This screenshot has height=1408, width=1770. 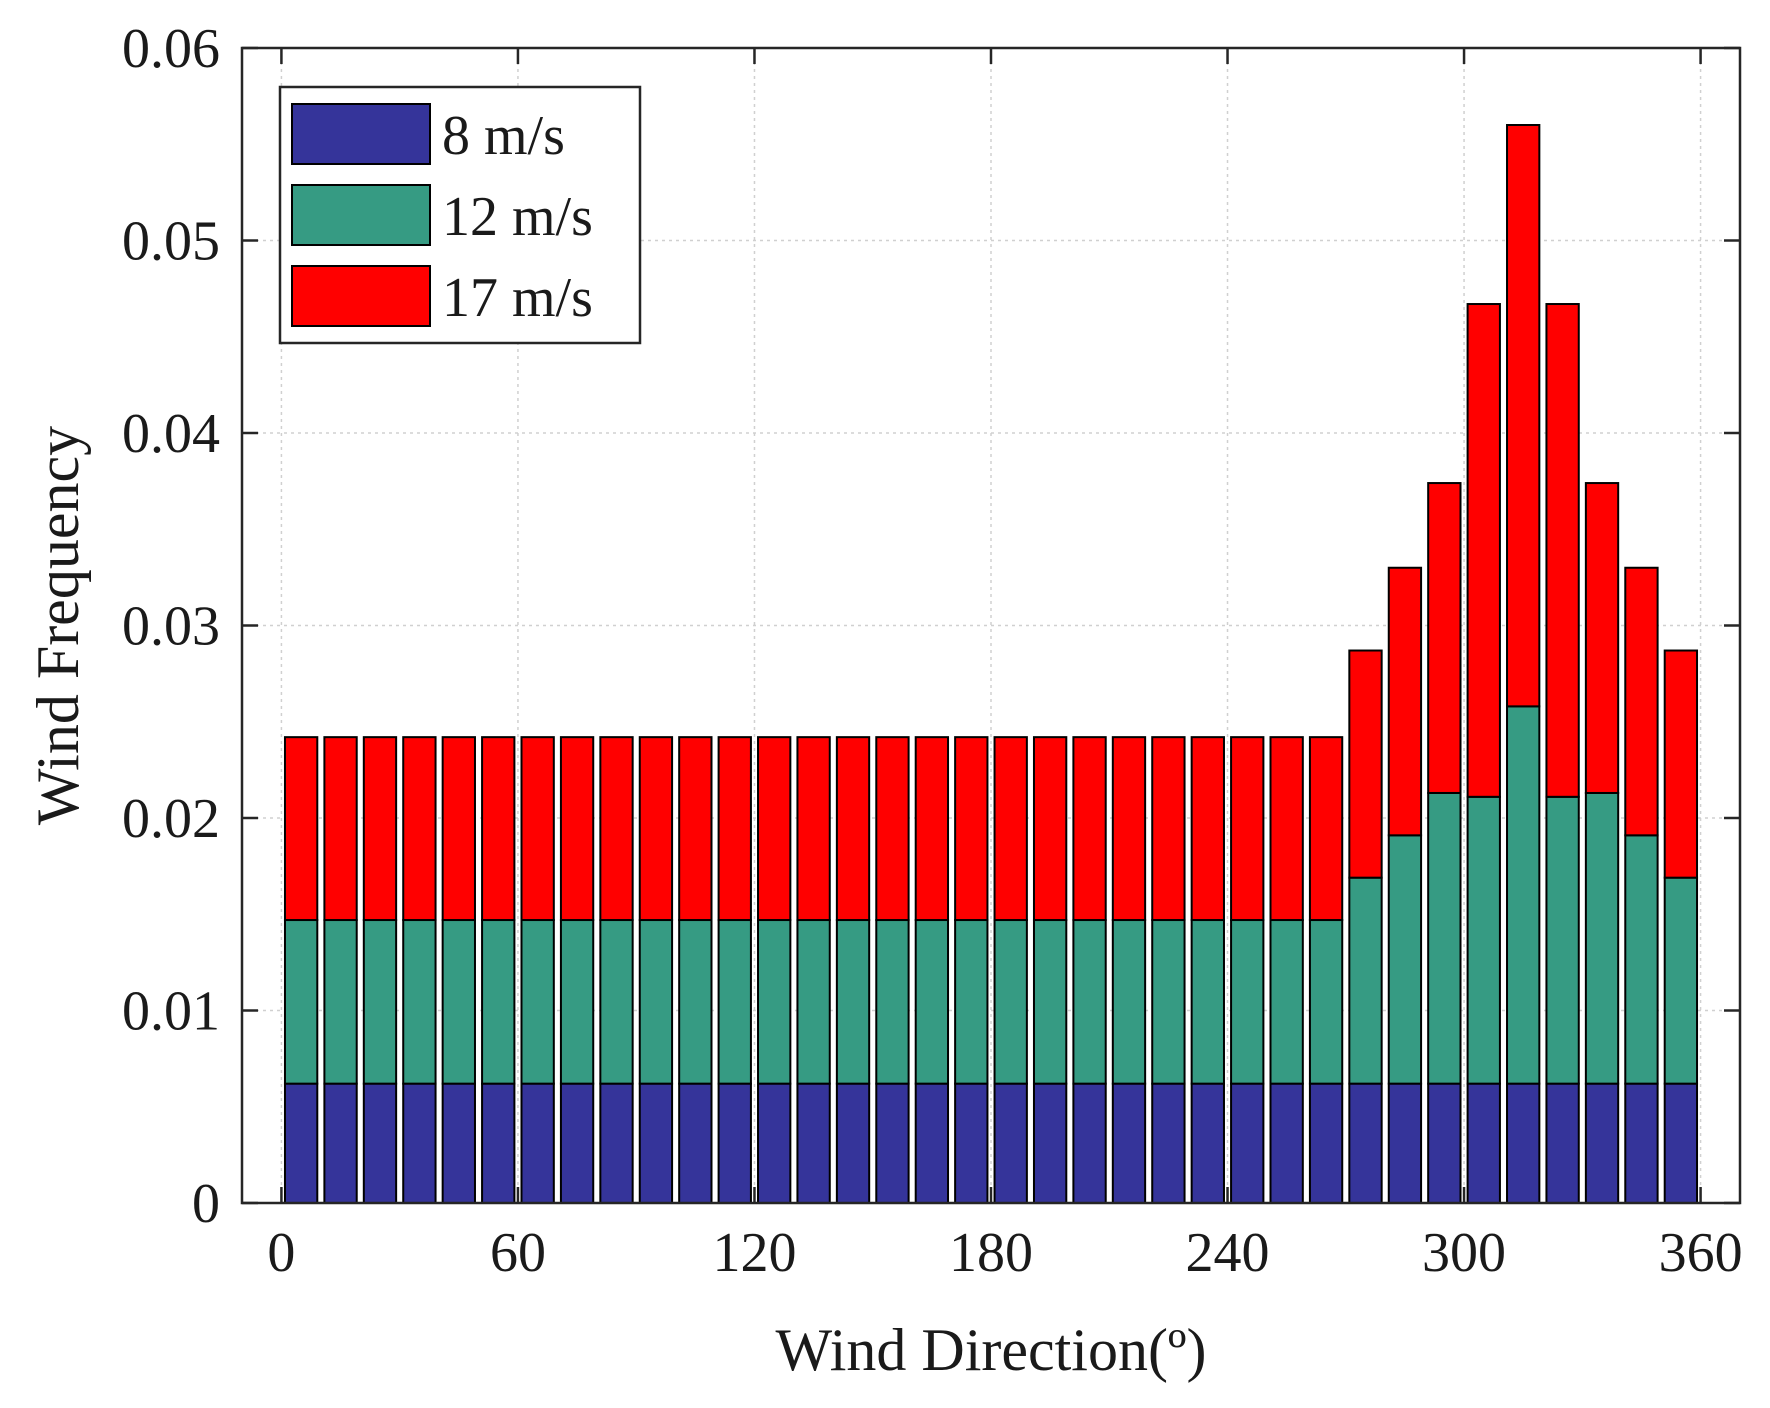 I want to click on legend-label: 8 m/s, so click(x=503, y=136).